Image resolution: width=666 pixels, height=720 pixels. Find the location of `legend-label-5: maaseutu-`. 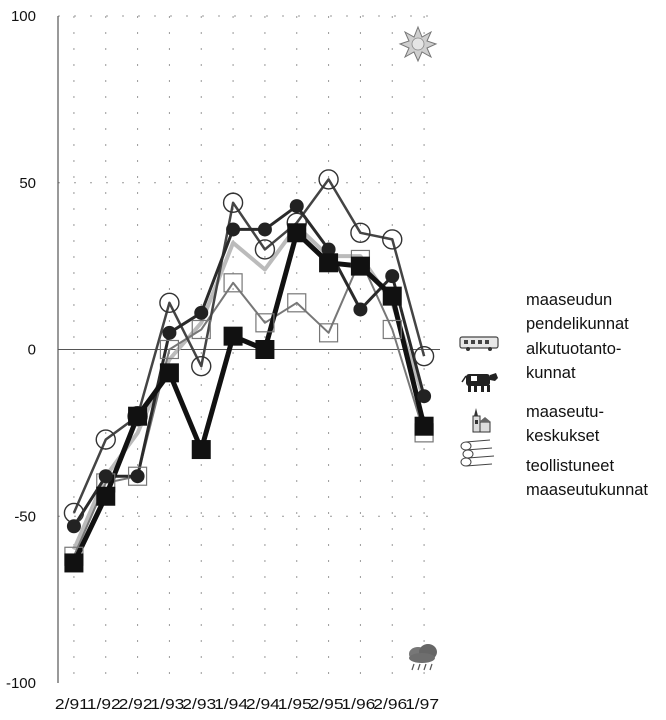

legend-label-5: maaseutu- is located at coordinates (565, 412).